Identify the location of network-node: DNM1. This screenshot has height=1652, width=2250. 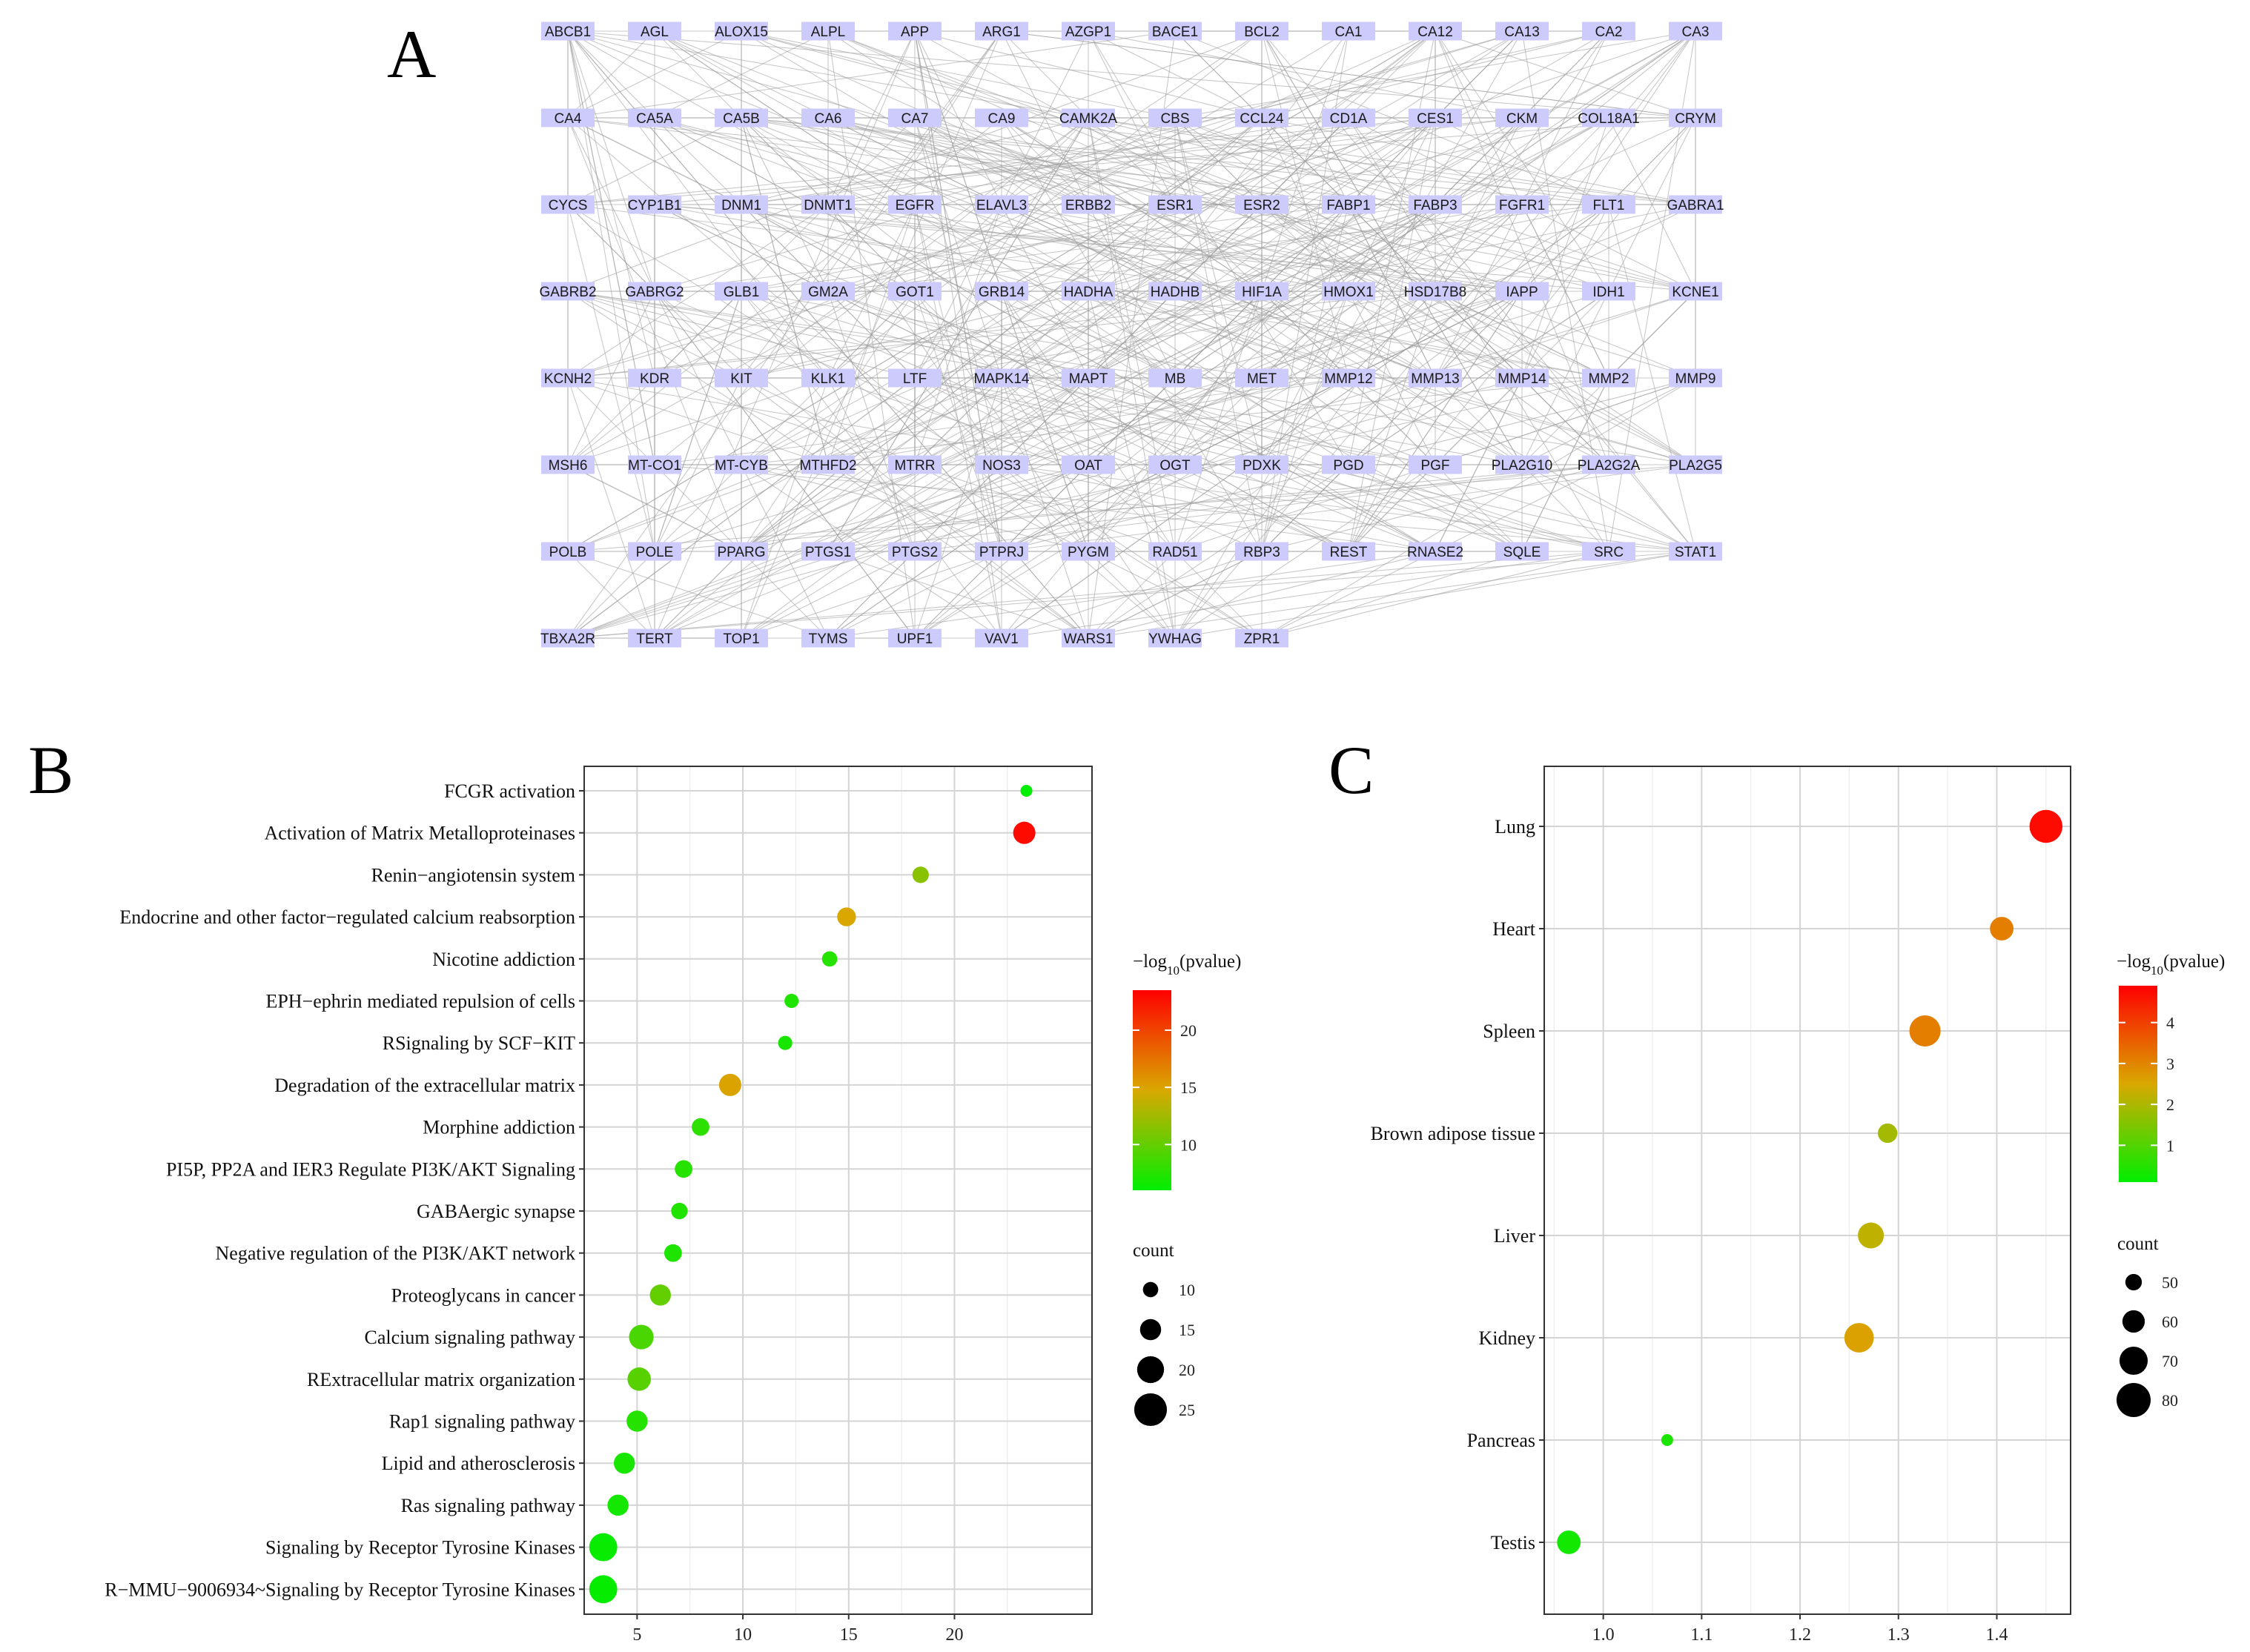
(741, 204).